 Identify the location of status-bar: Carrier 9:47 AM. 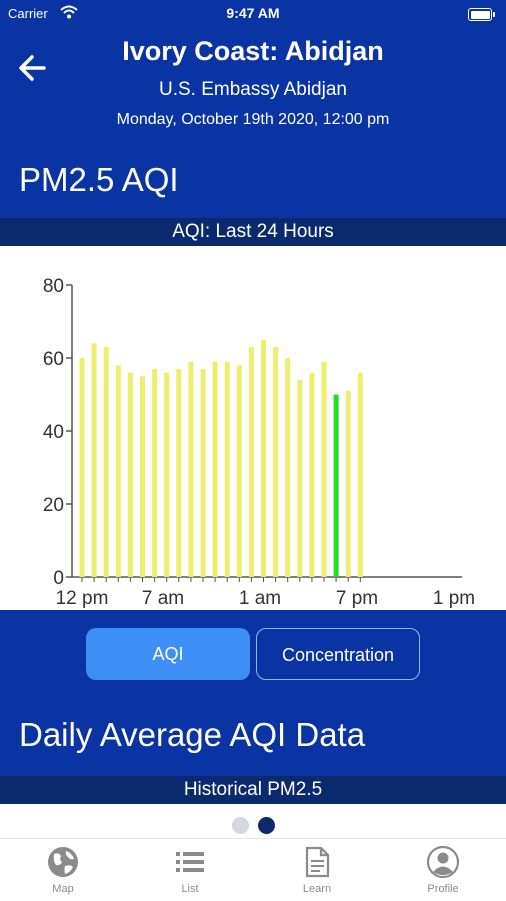
(253, 13).